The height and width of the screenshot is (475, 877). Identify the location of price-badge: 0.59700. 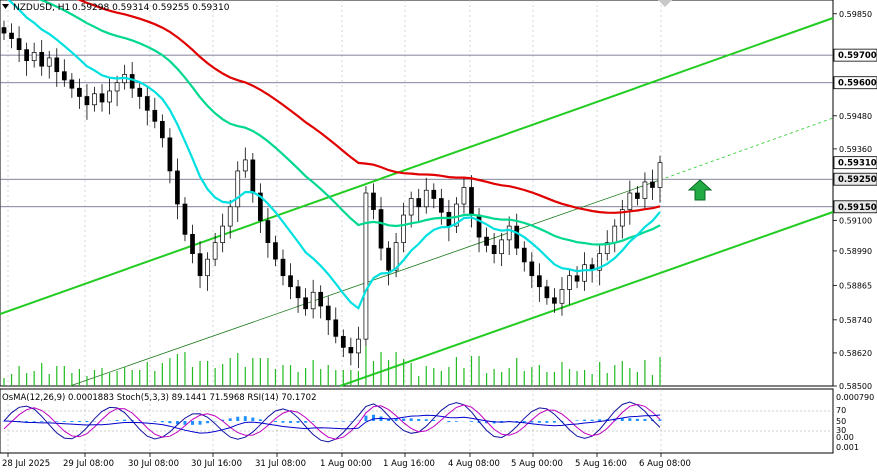
(855, 55).